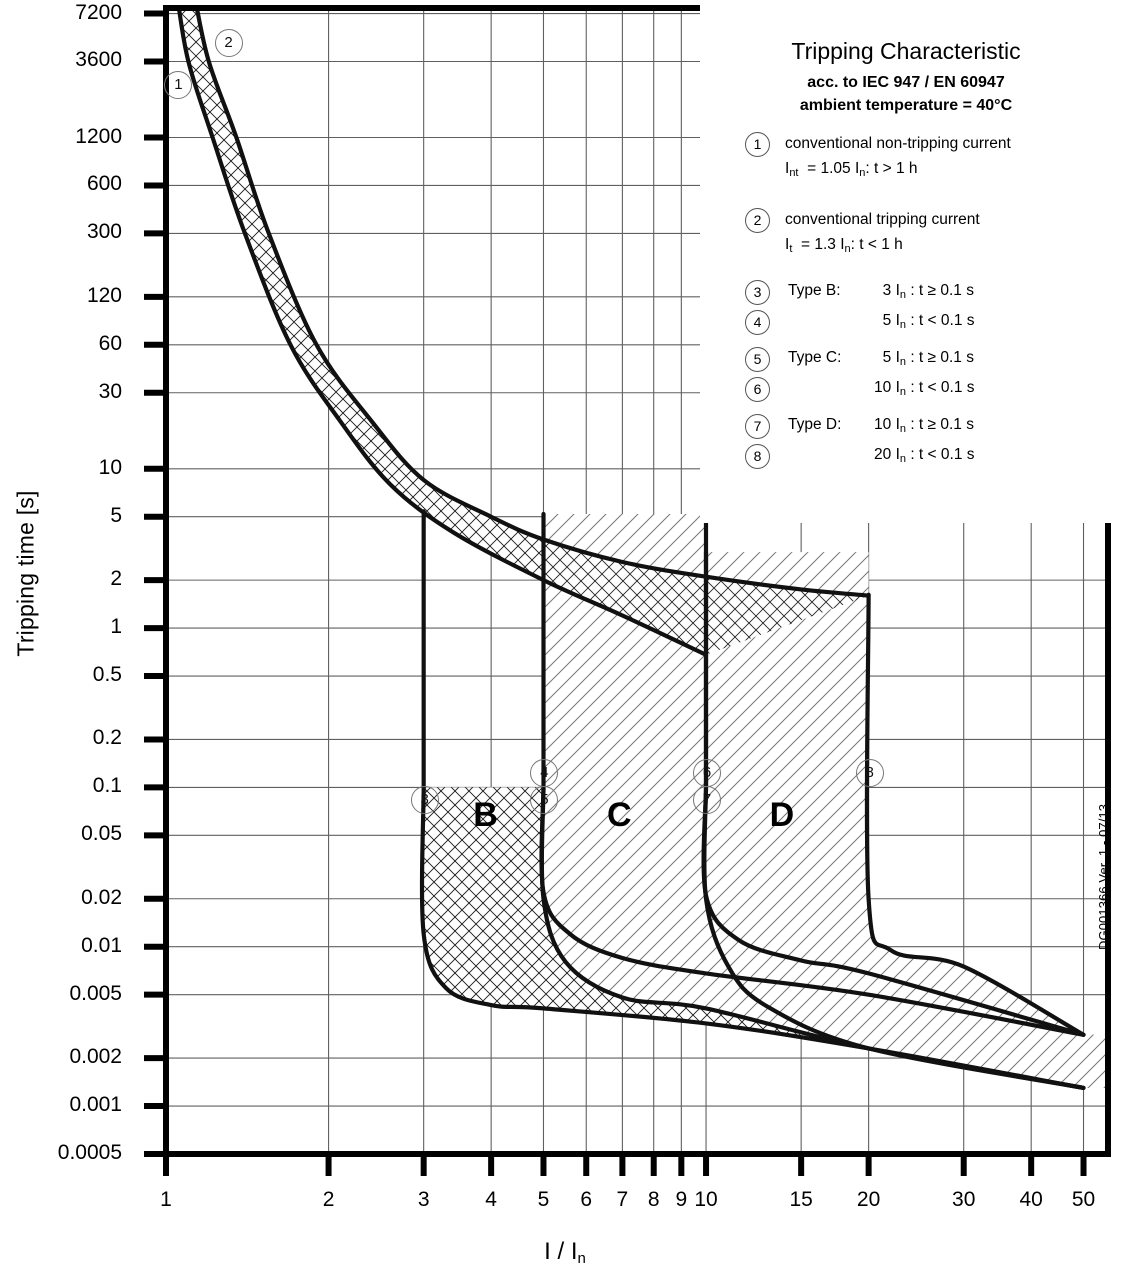 This screenshot has height=1280, width=1130. Describe the element at coordinates (107, 786) in the screenshot. I see `y-tick-label: 0.1` at that location.